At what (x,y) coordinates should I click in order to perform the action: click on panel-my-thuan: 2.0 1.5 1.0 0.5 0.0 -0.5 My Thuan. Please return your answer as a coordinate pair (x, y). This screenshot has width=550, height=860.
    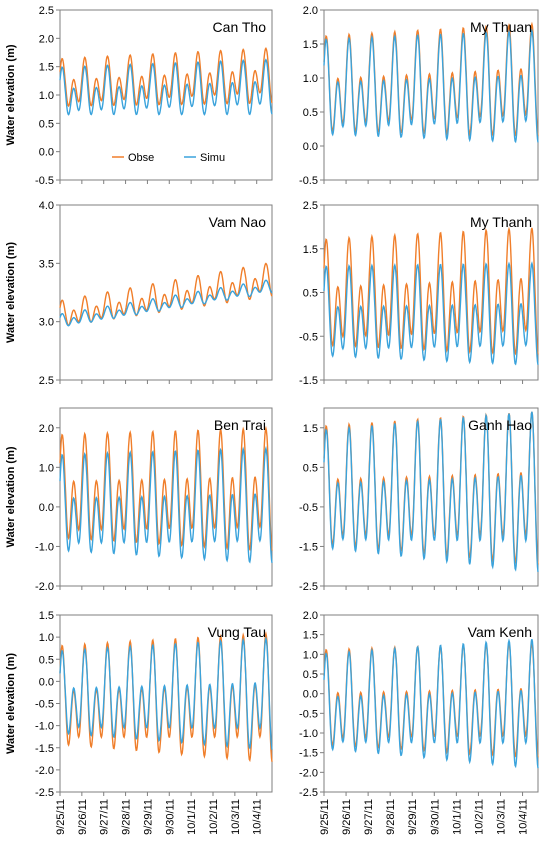
    Looking at the image, I should click on (419, 96).